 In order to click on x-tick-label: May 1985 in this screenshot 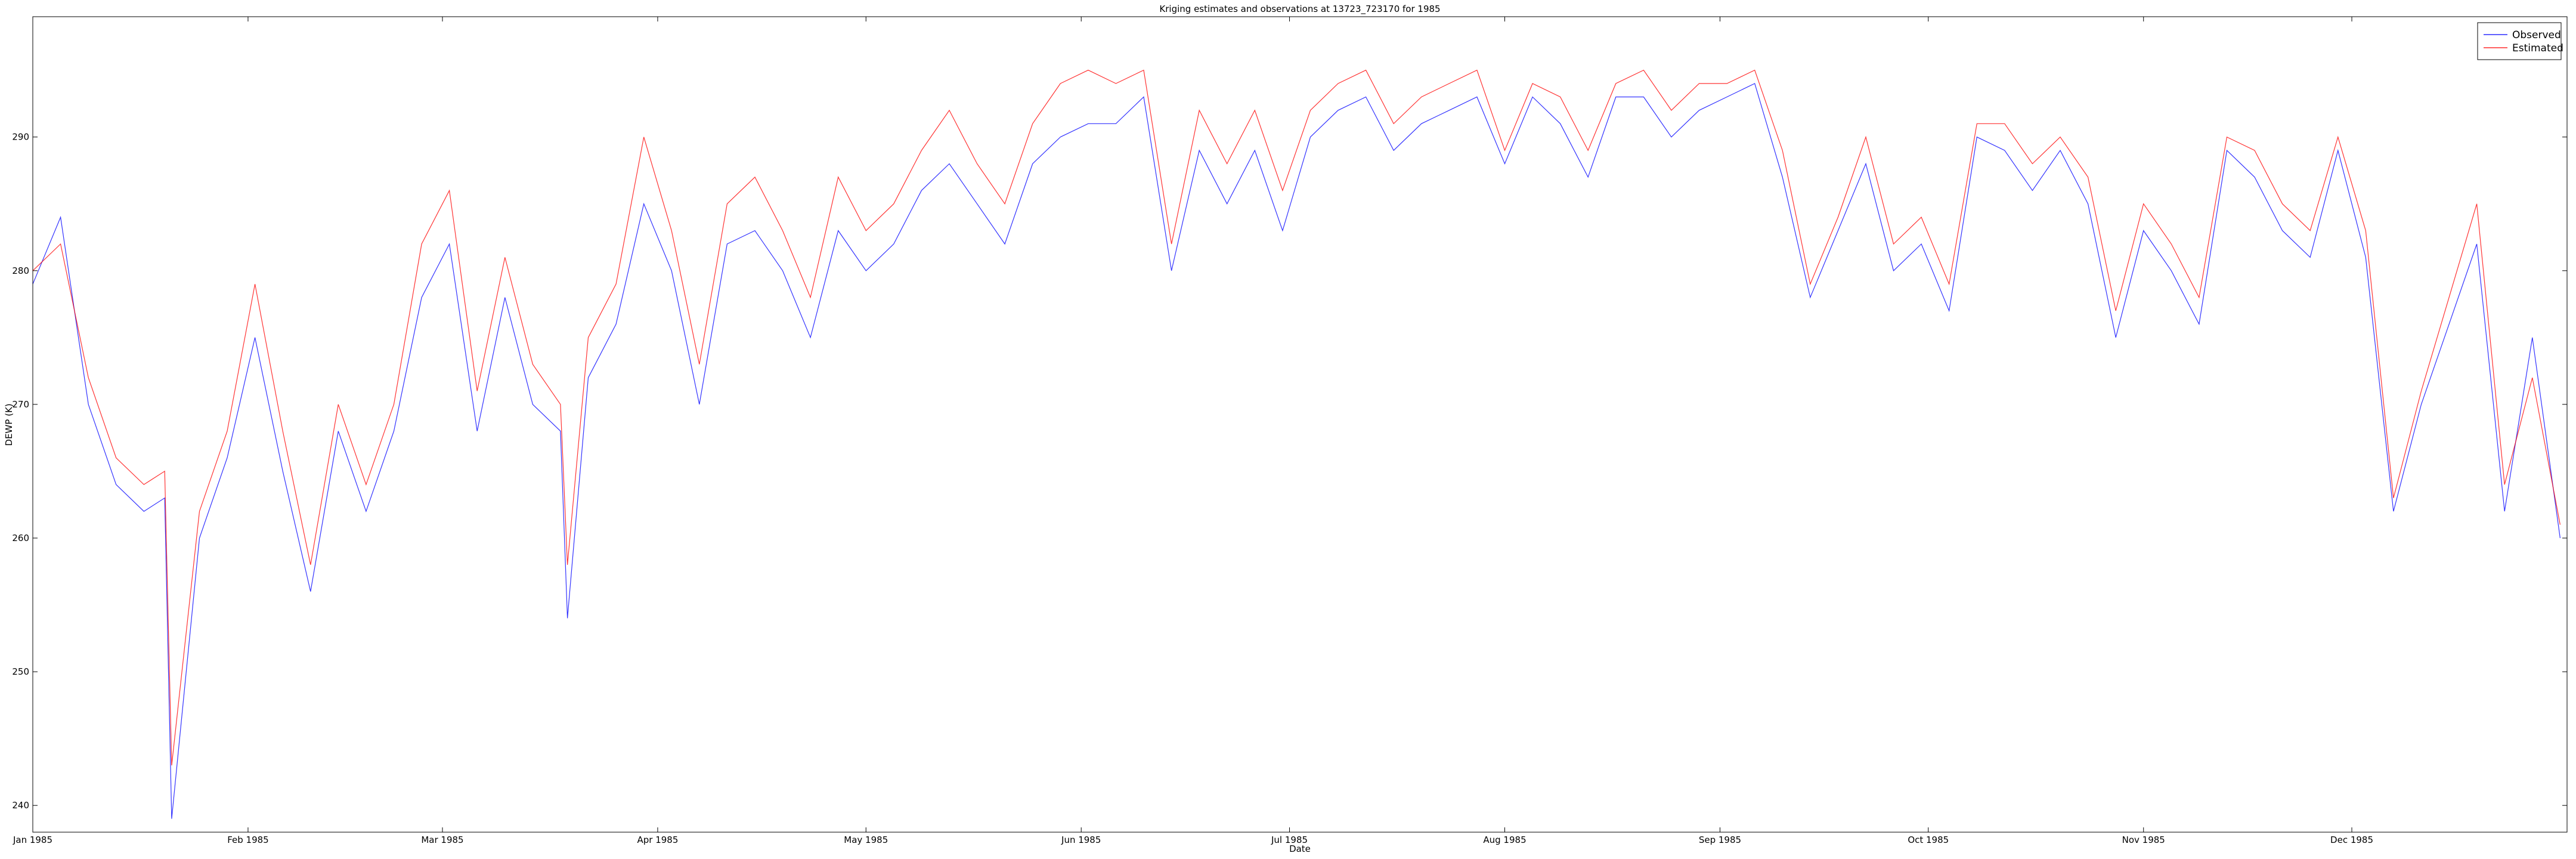, I will do `click(866, 840)`.